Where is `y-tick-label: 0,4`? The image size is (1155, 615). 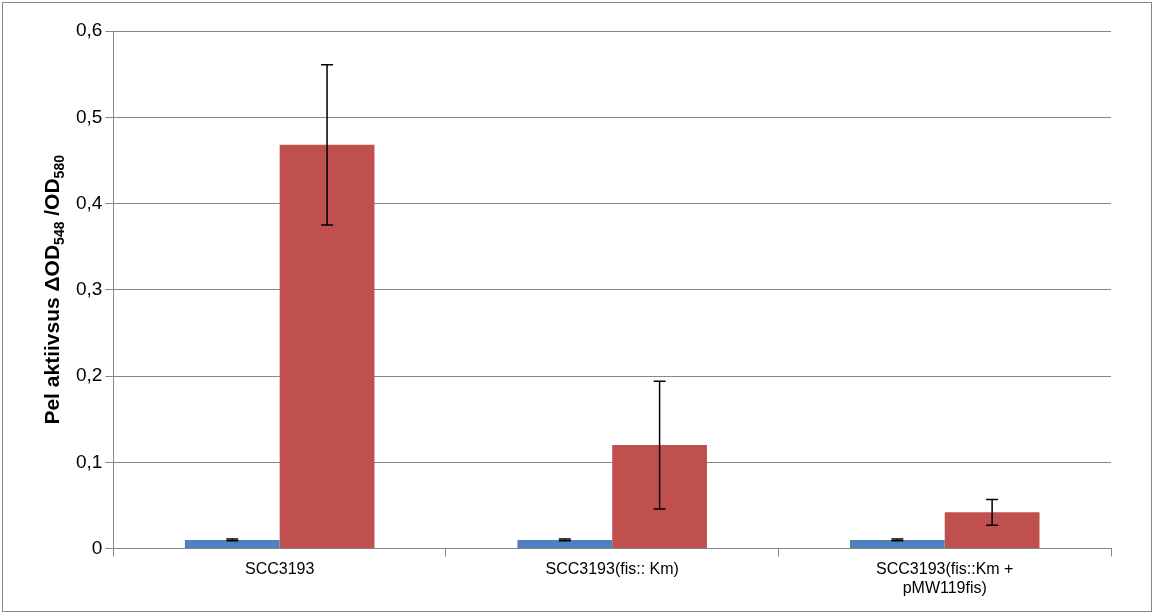 y-tick-label: 0,4 is located at coordinates (89, 202).